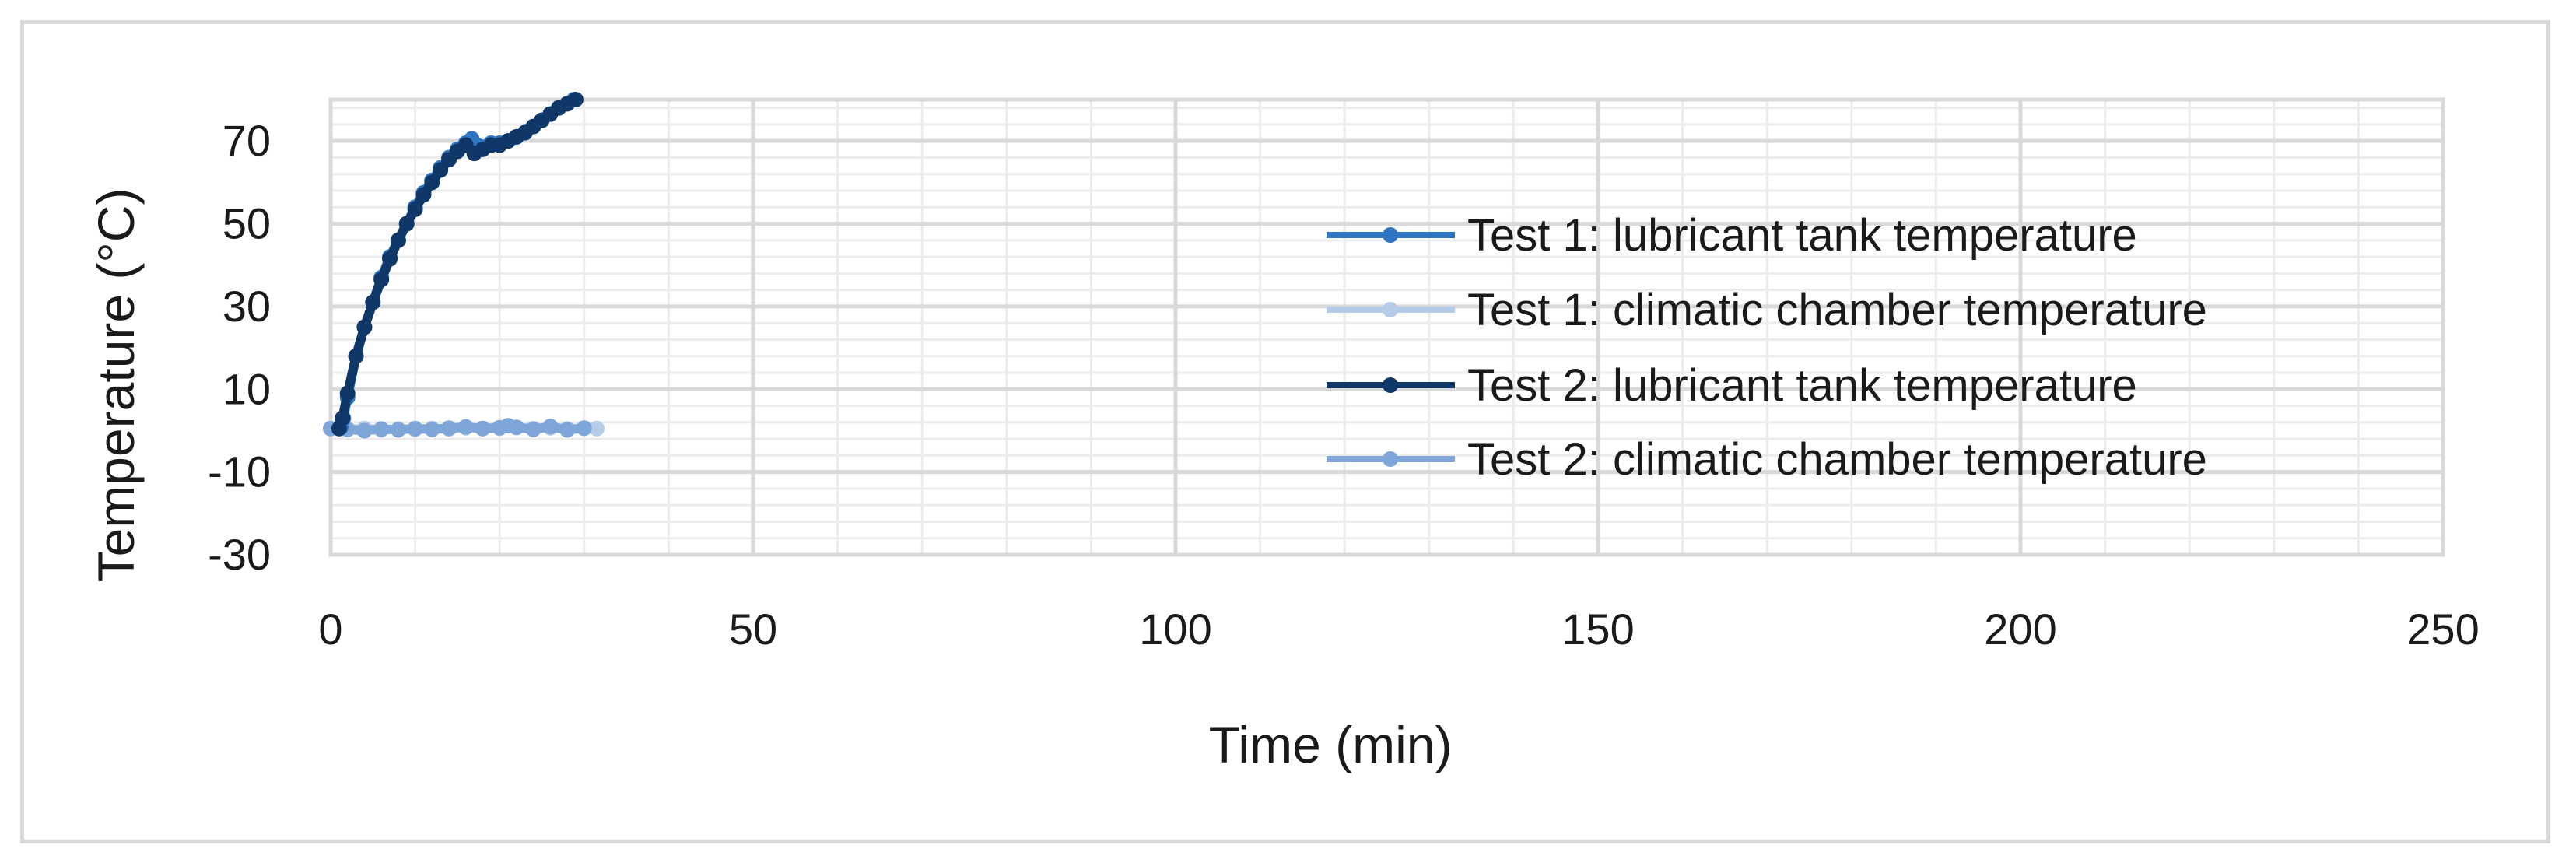 This screenshot has height=866, width=2576. What do you see at coordinates (2020, 629) in the screenshot?
I see `x-tick-label: 200` at bounding box center [2020, 629].